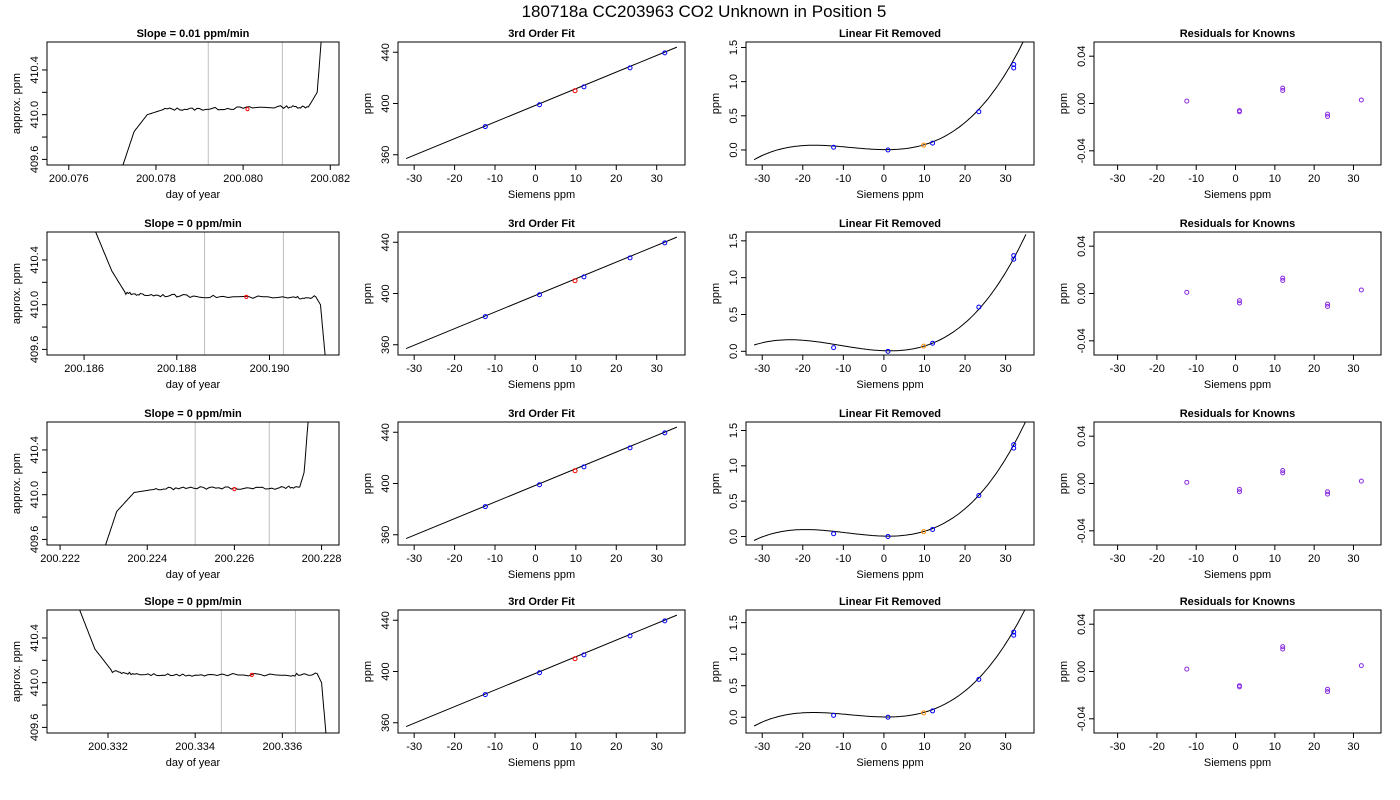  Describe the element at coordinates (734, 47) in the screenshot. I see `y-tick-label: 1.5` at that location.